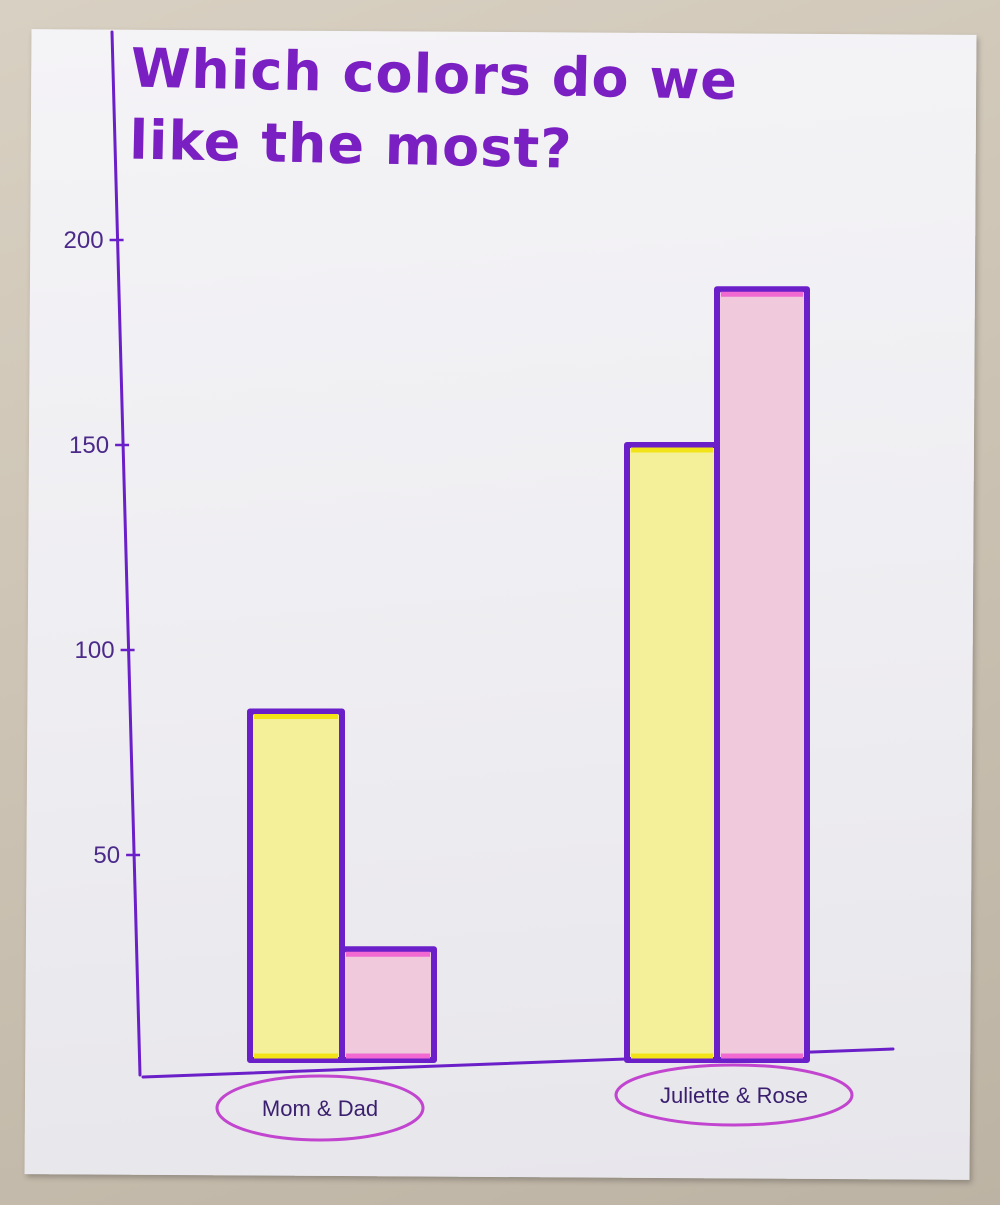 The height and width of the screenshot is (1205, 1000). What do you see at coordinates (89, 445) in the screenshot?
I see `y-tick-label-150: 150` at bounding box center [89, 445].